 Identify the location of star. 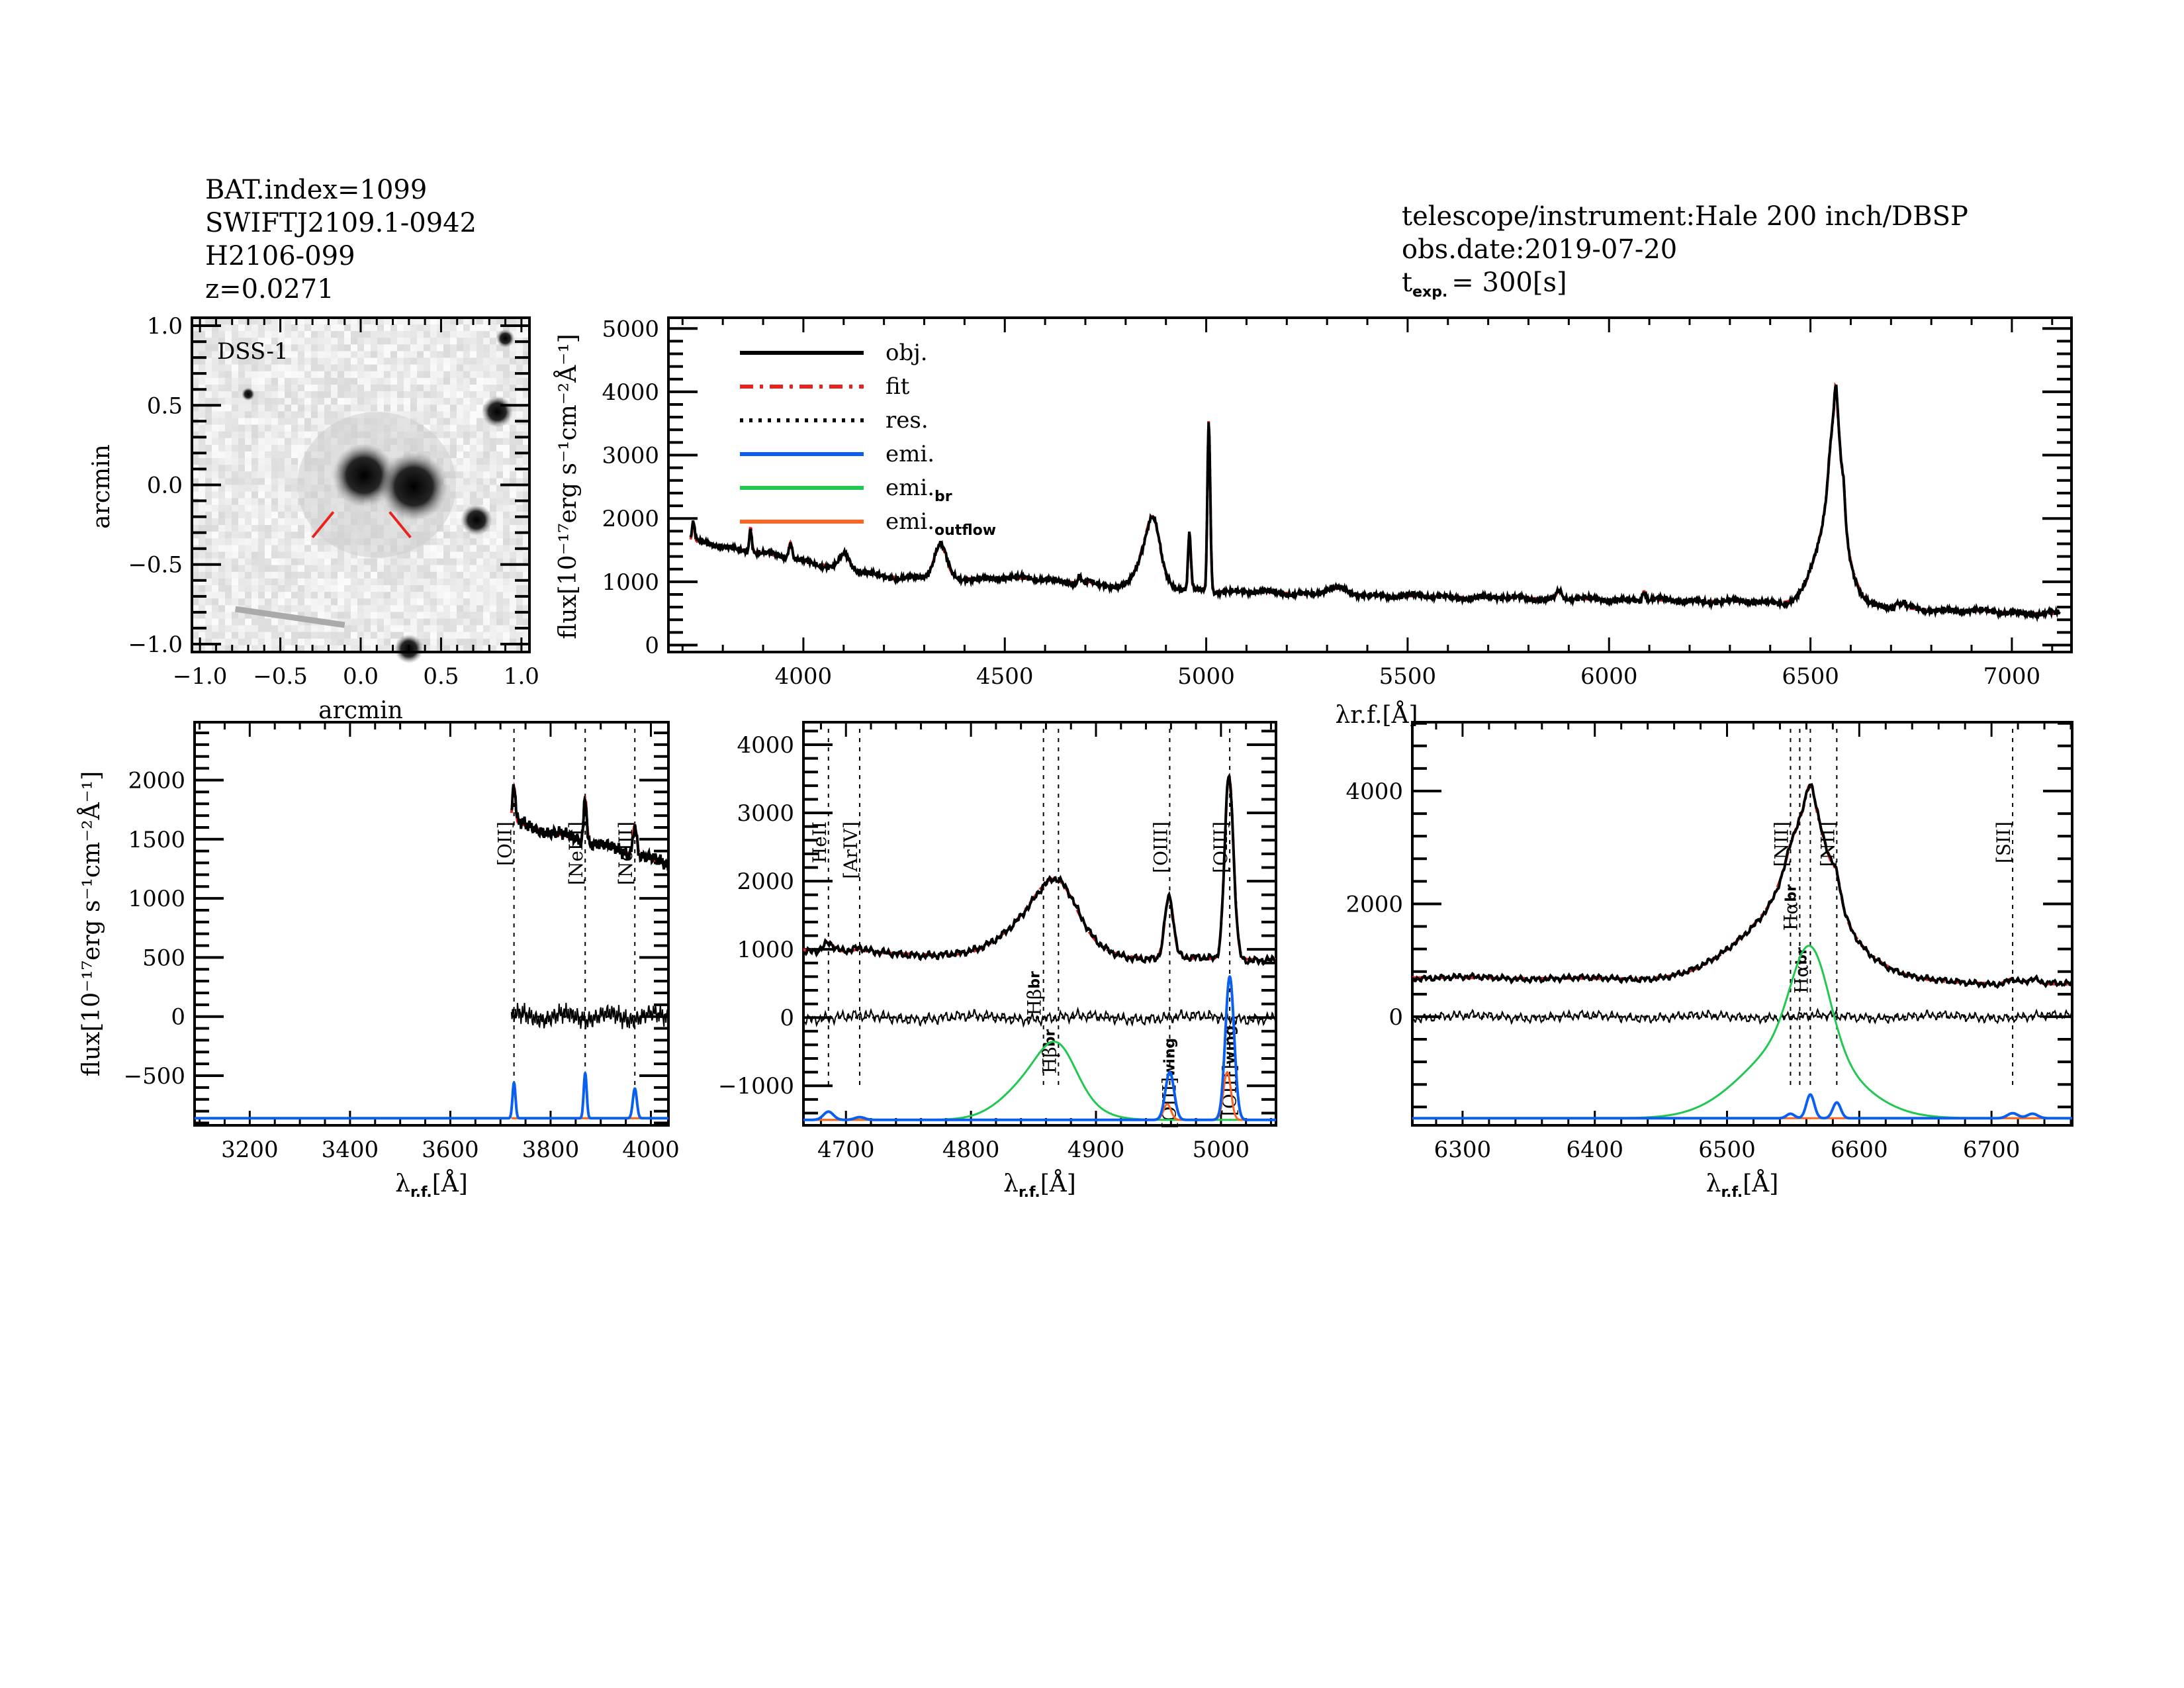
(506, 338).